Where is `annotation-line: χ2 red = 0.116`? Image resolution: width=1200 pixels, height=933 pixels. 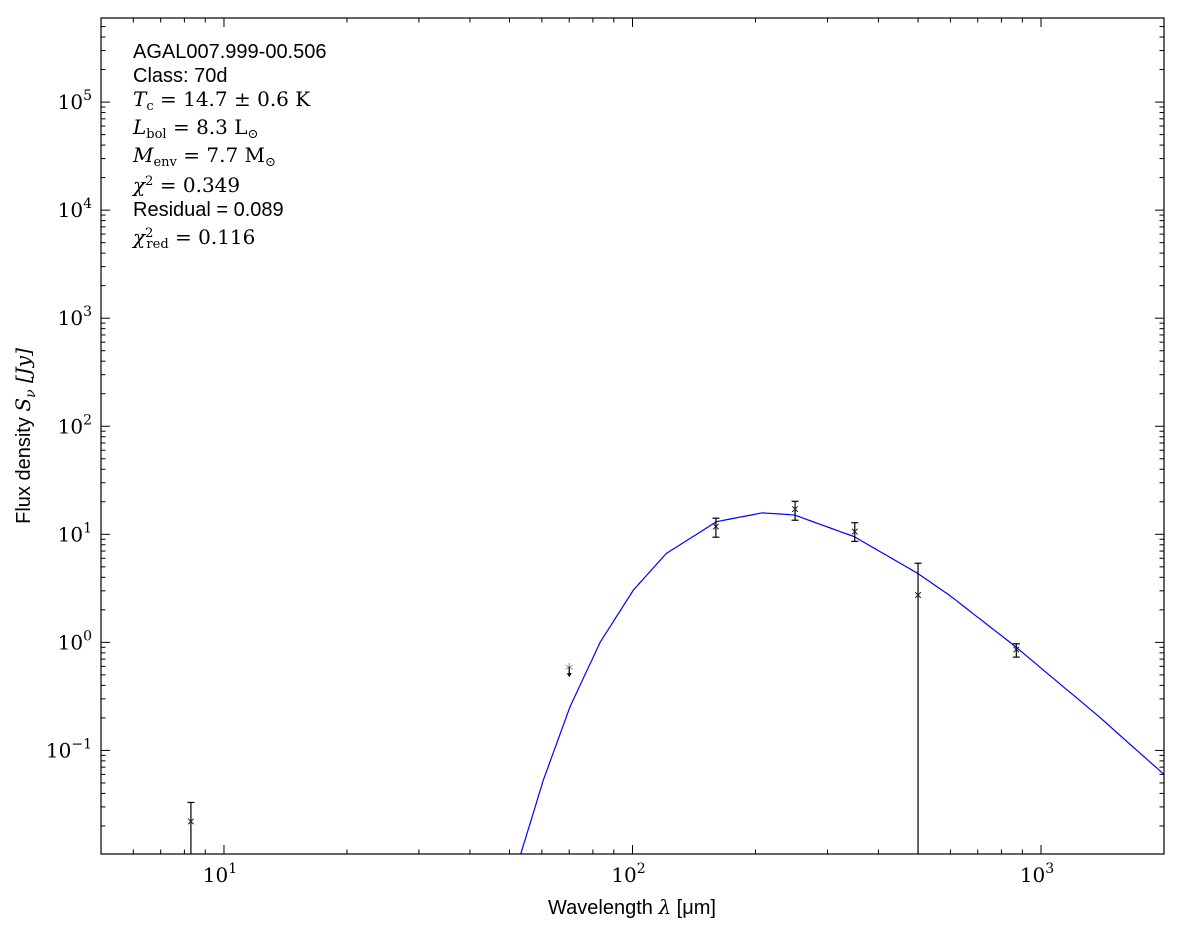
annotation-line: χ2 red = 0.116 is located at coordinates (193, 238).